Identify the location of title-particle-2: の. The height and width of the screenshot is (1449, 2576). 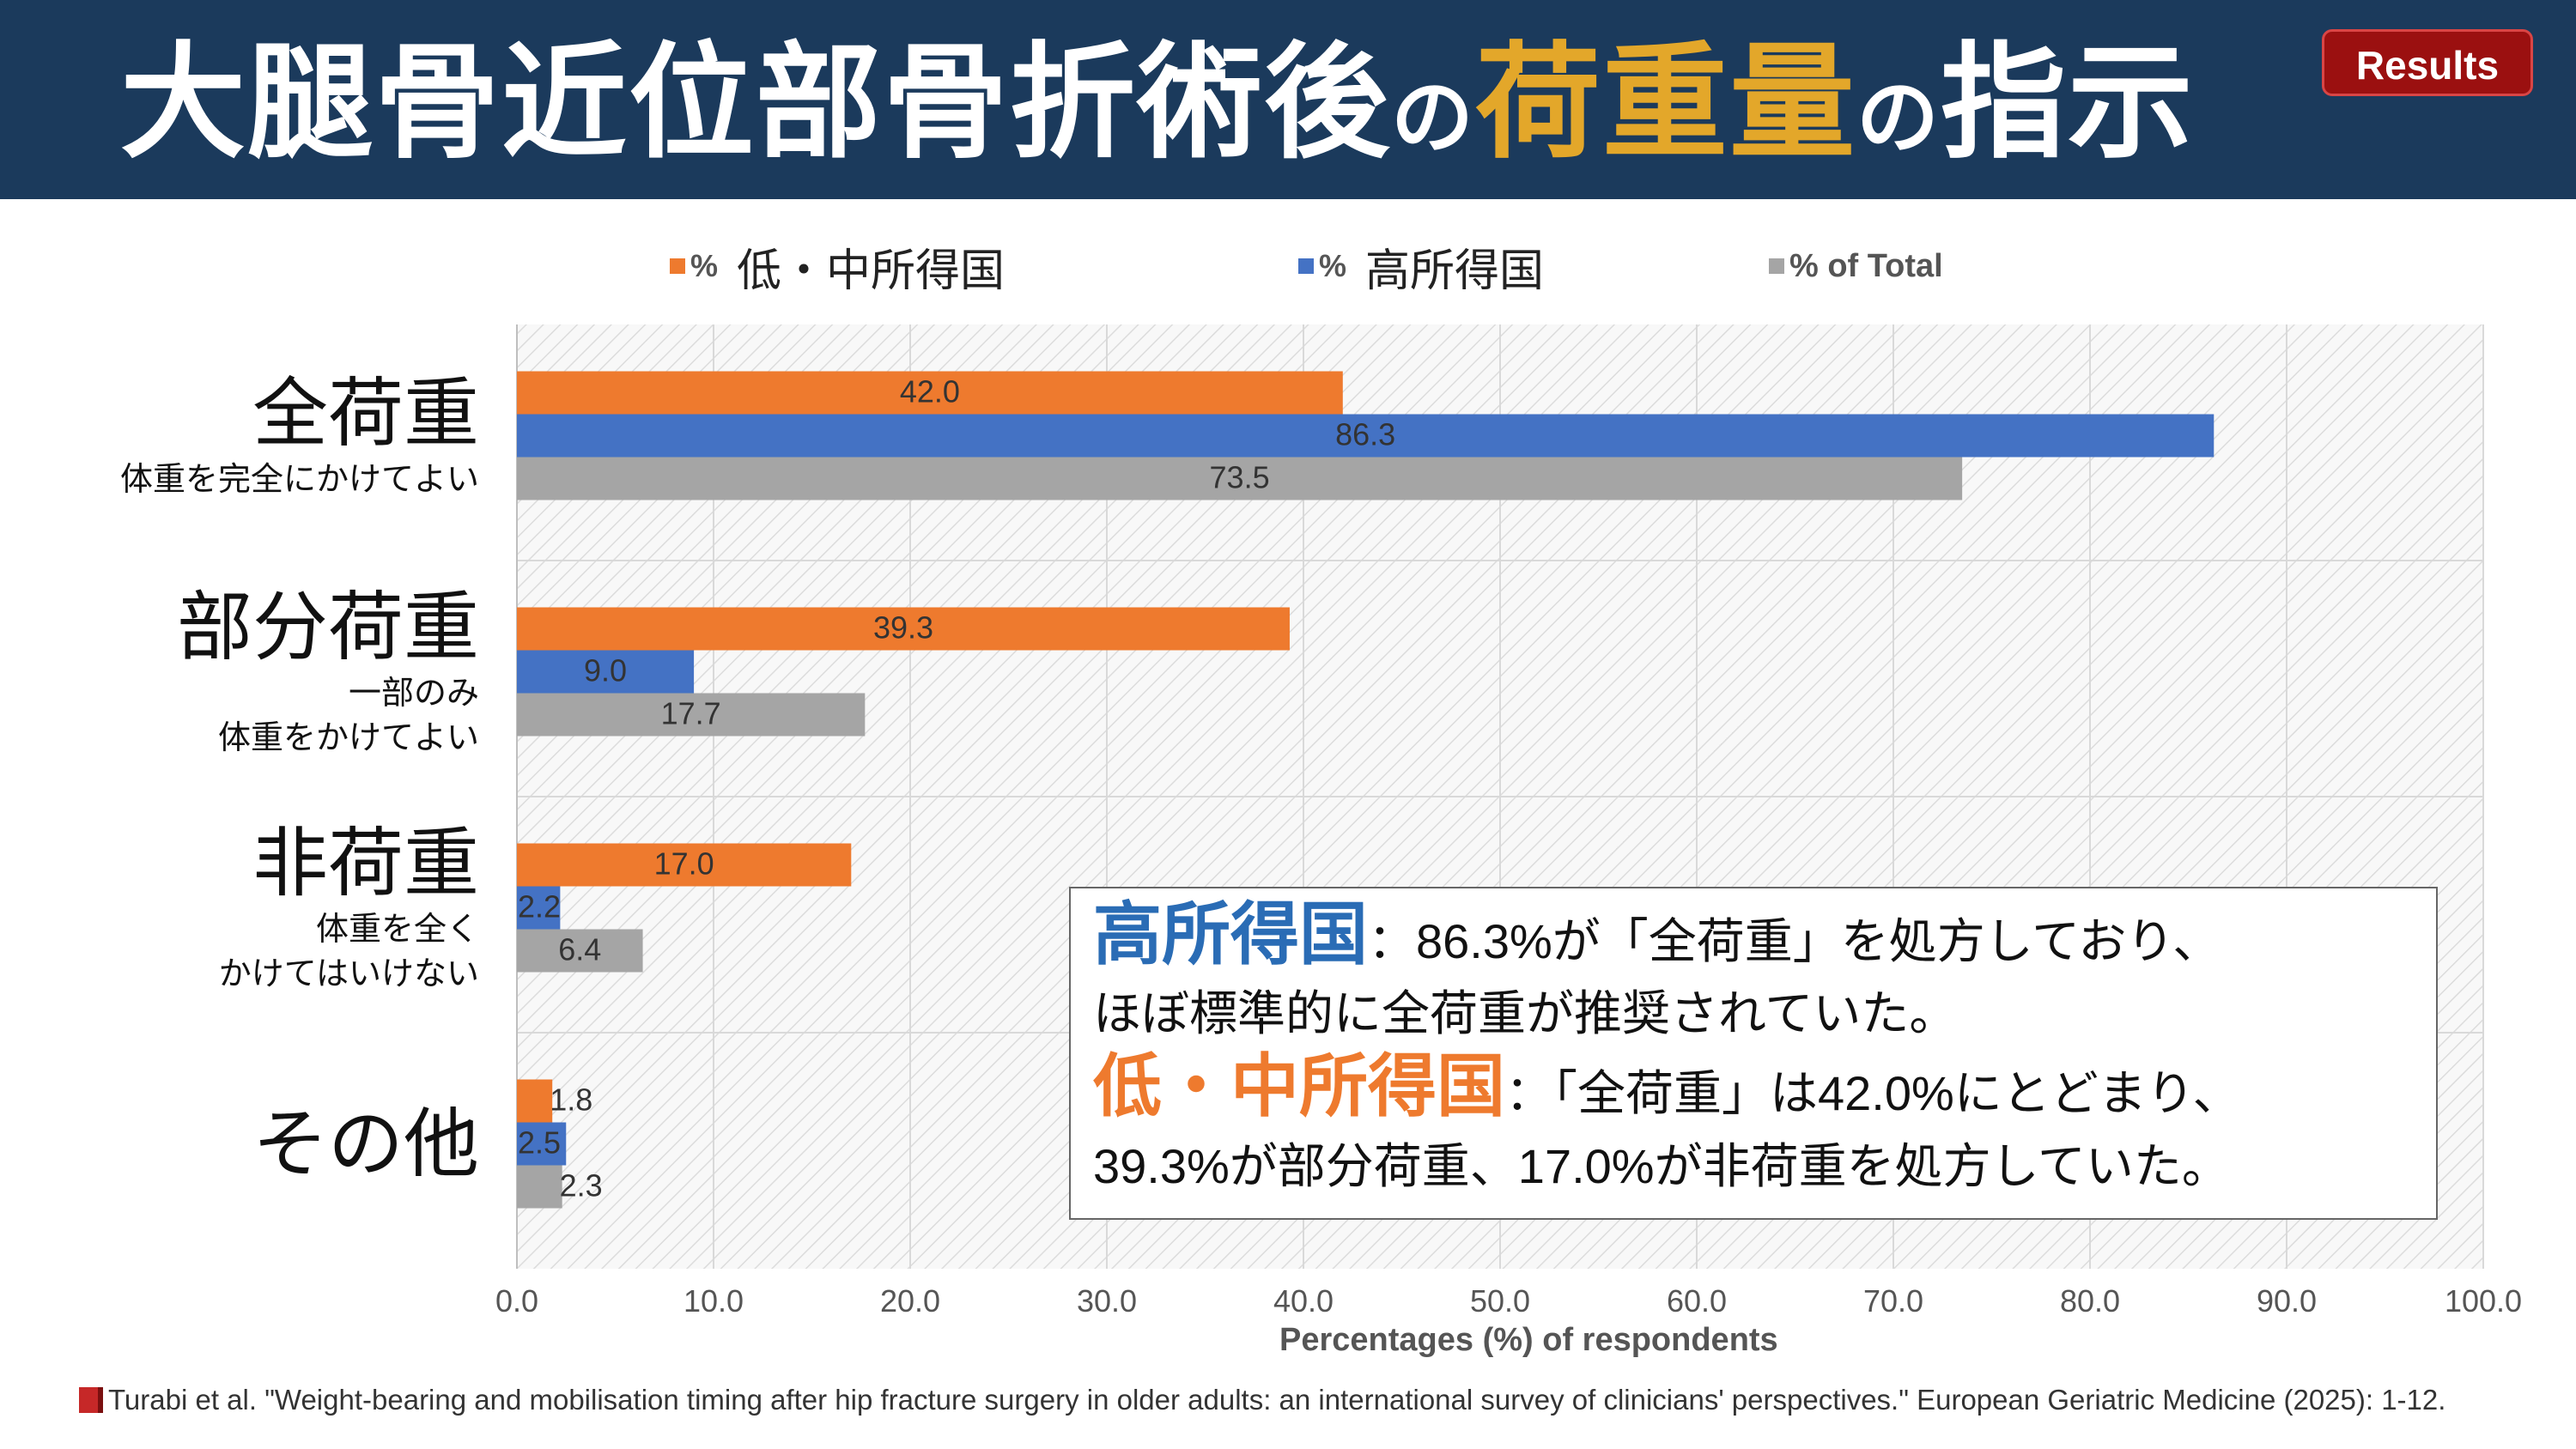
(1899, 118).